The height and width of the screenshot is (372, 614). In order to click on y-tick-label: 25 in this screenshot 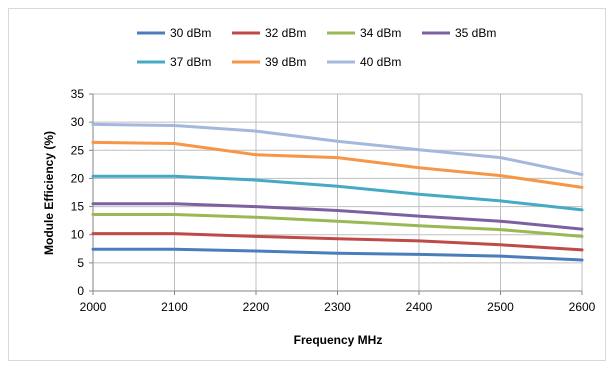, I will do `click(78, 150)`.